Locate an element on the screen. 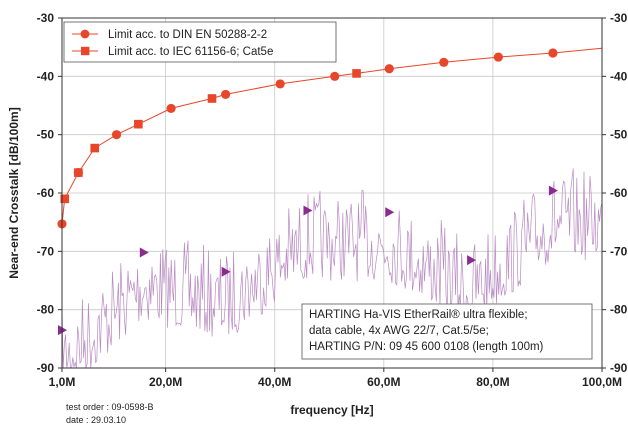 This screenshot has width=628, height=430. annotation-line: data cable, 4x AWG 22/7, Cat.5/5e; is located at coordinates (399, 331).